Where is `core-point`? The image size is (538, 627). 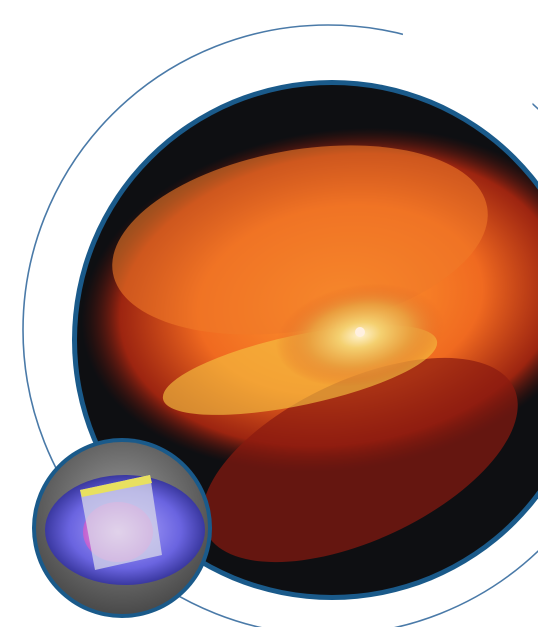 core-point is located at coordinates (360, 332).